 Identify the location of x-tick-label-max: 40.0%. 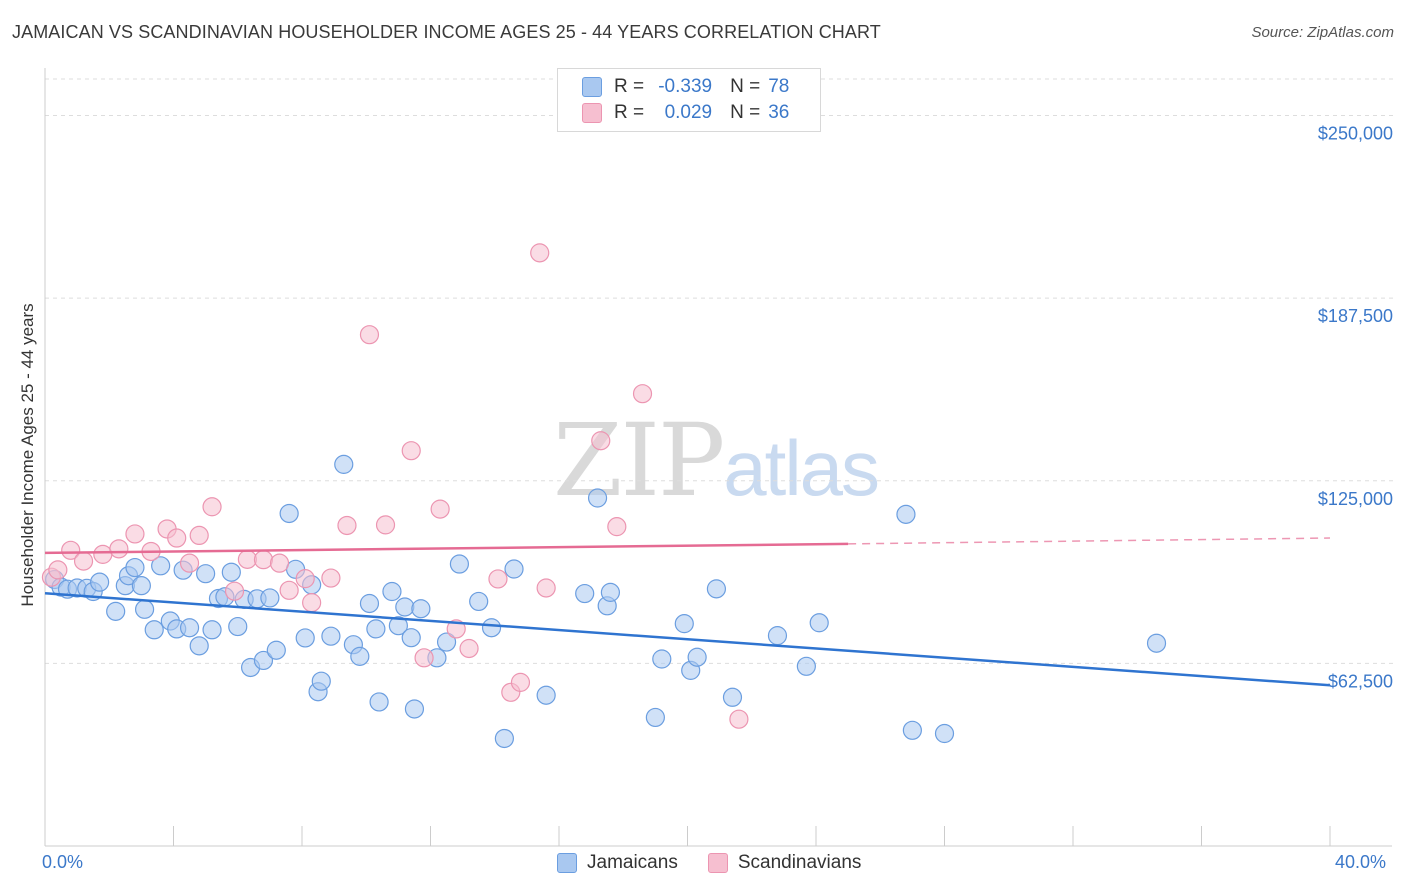
(1361, 862).